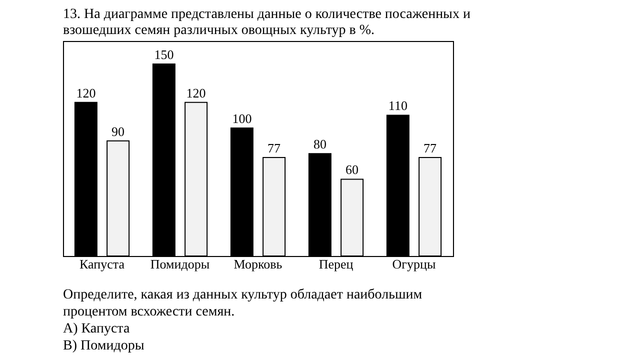 The width and height of the screenshot is (640, 360). I want to click on chart-title: 13. На диаграмме представлены данные о количестве посаженных и взошедших семян различных овощных культур в %., so click(267, 22).